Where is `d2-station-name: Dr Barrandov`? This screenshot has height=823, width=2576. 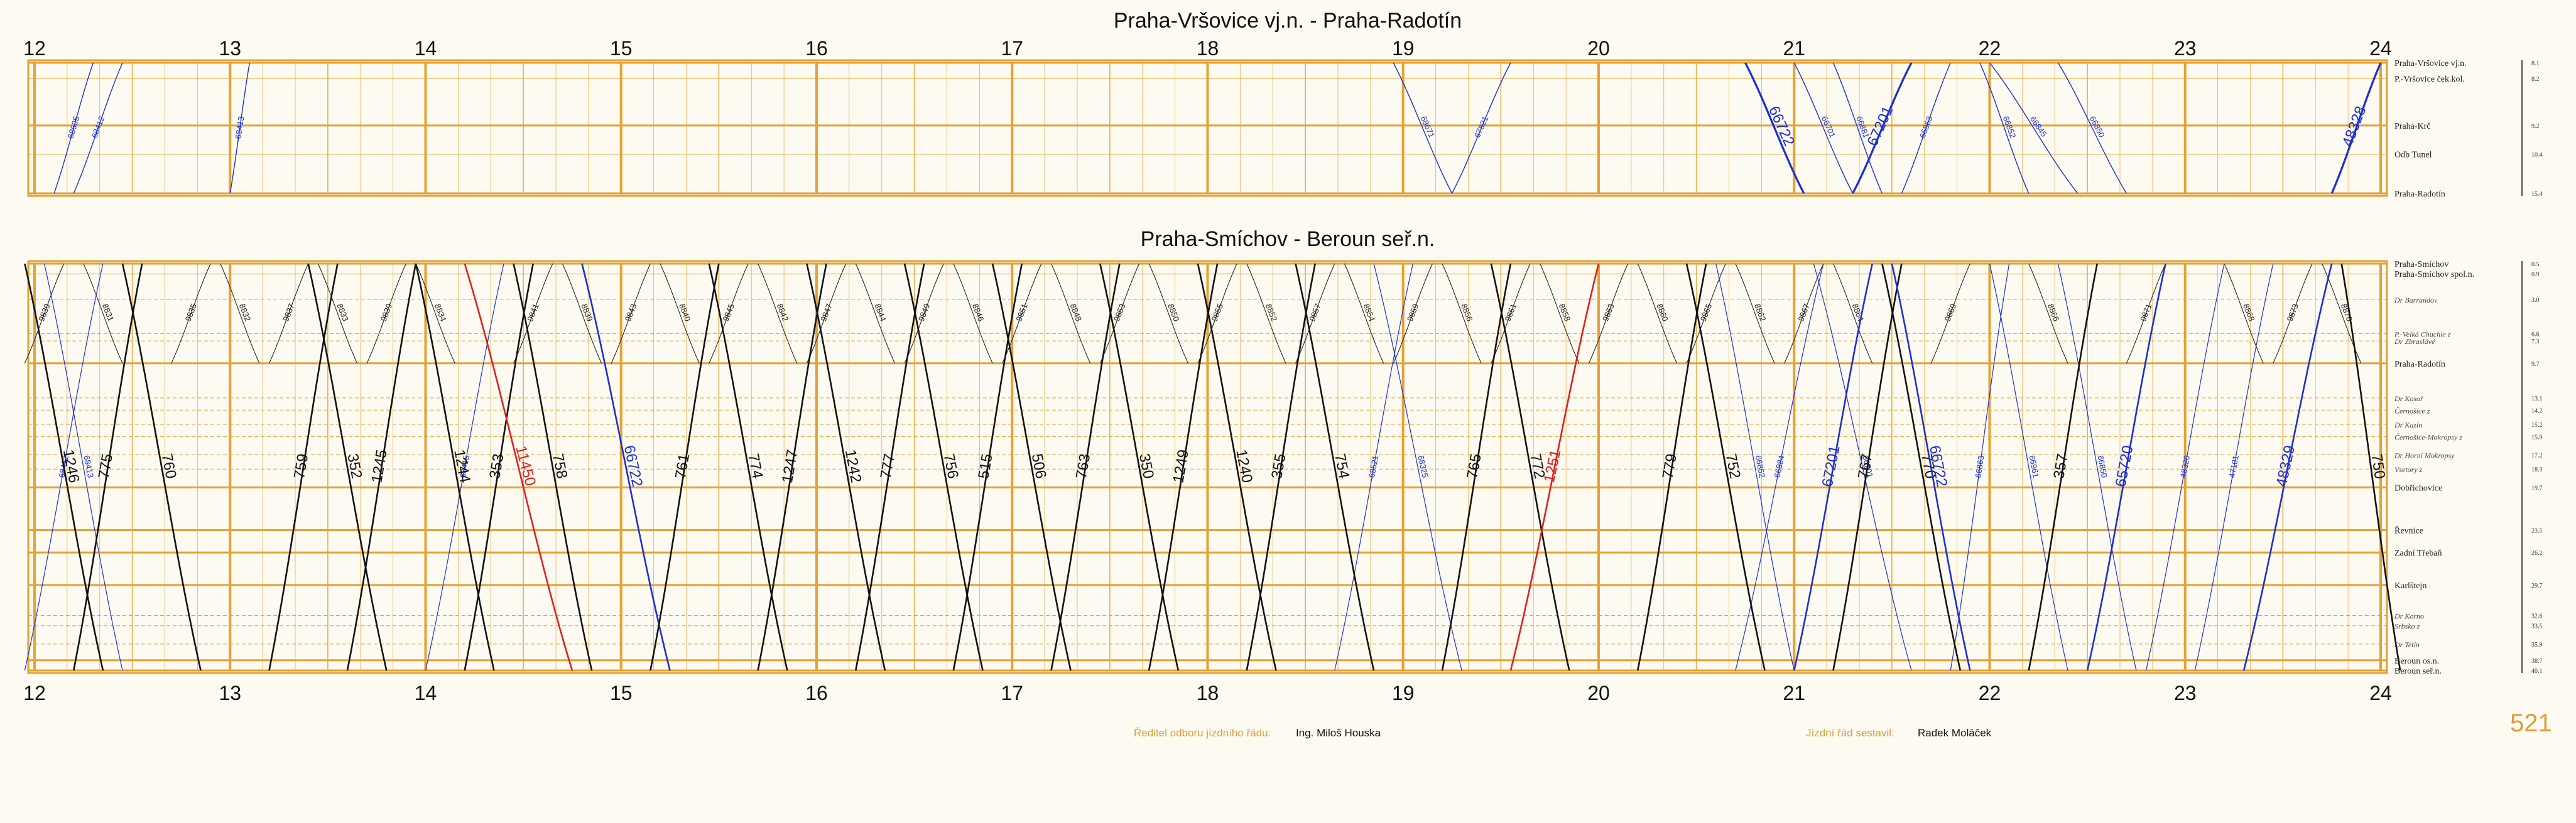 d2-station-name: Dr Barrandov is located at coordinates (2416, 300).